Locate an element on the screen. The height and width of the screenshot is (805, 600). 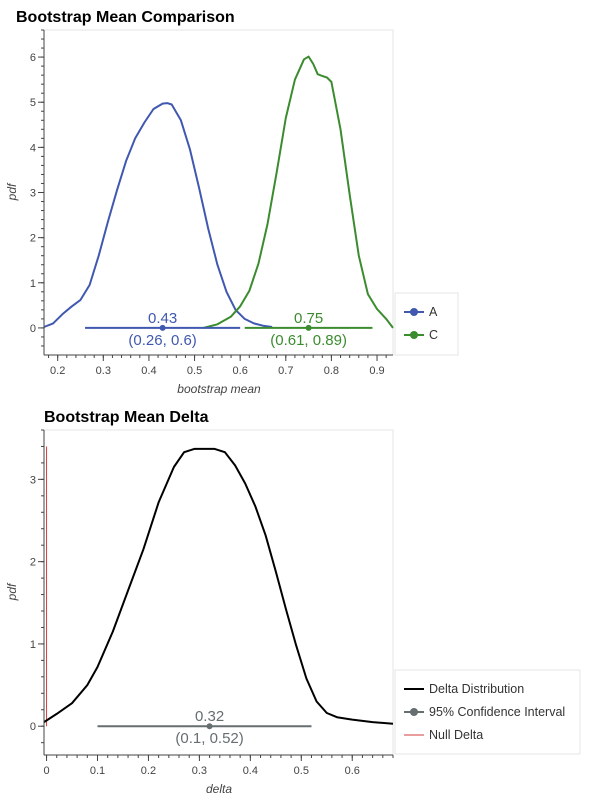
y-axis-comparison: 0 1 2 3 4 5 6 is located at coordinates (37, 192).